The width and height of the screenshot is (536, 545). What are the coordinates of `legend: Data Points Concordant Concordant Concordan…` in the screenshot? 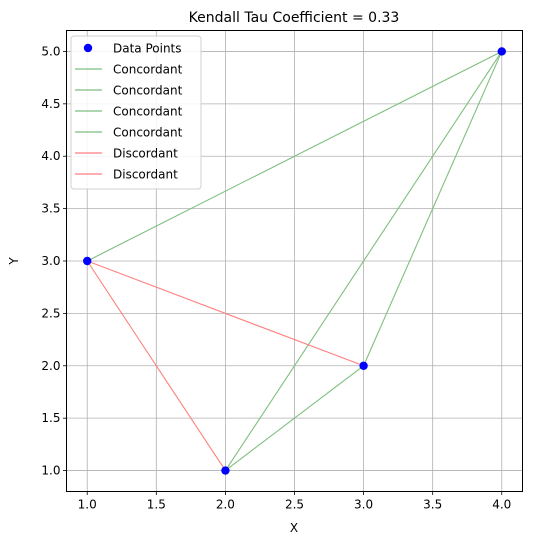 It's located at (136, 112).